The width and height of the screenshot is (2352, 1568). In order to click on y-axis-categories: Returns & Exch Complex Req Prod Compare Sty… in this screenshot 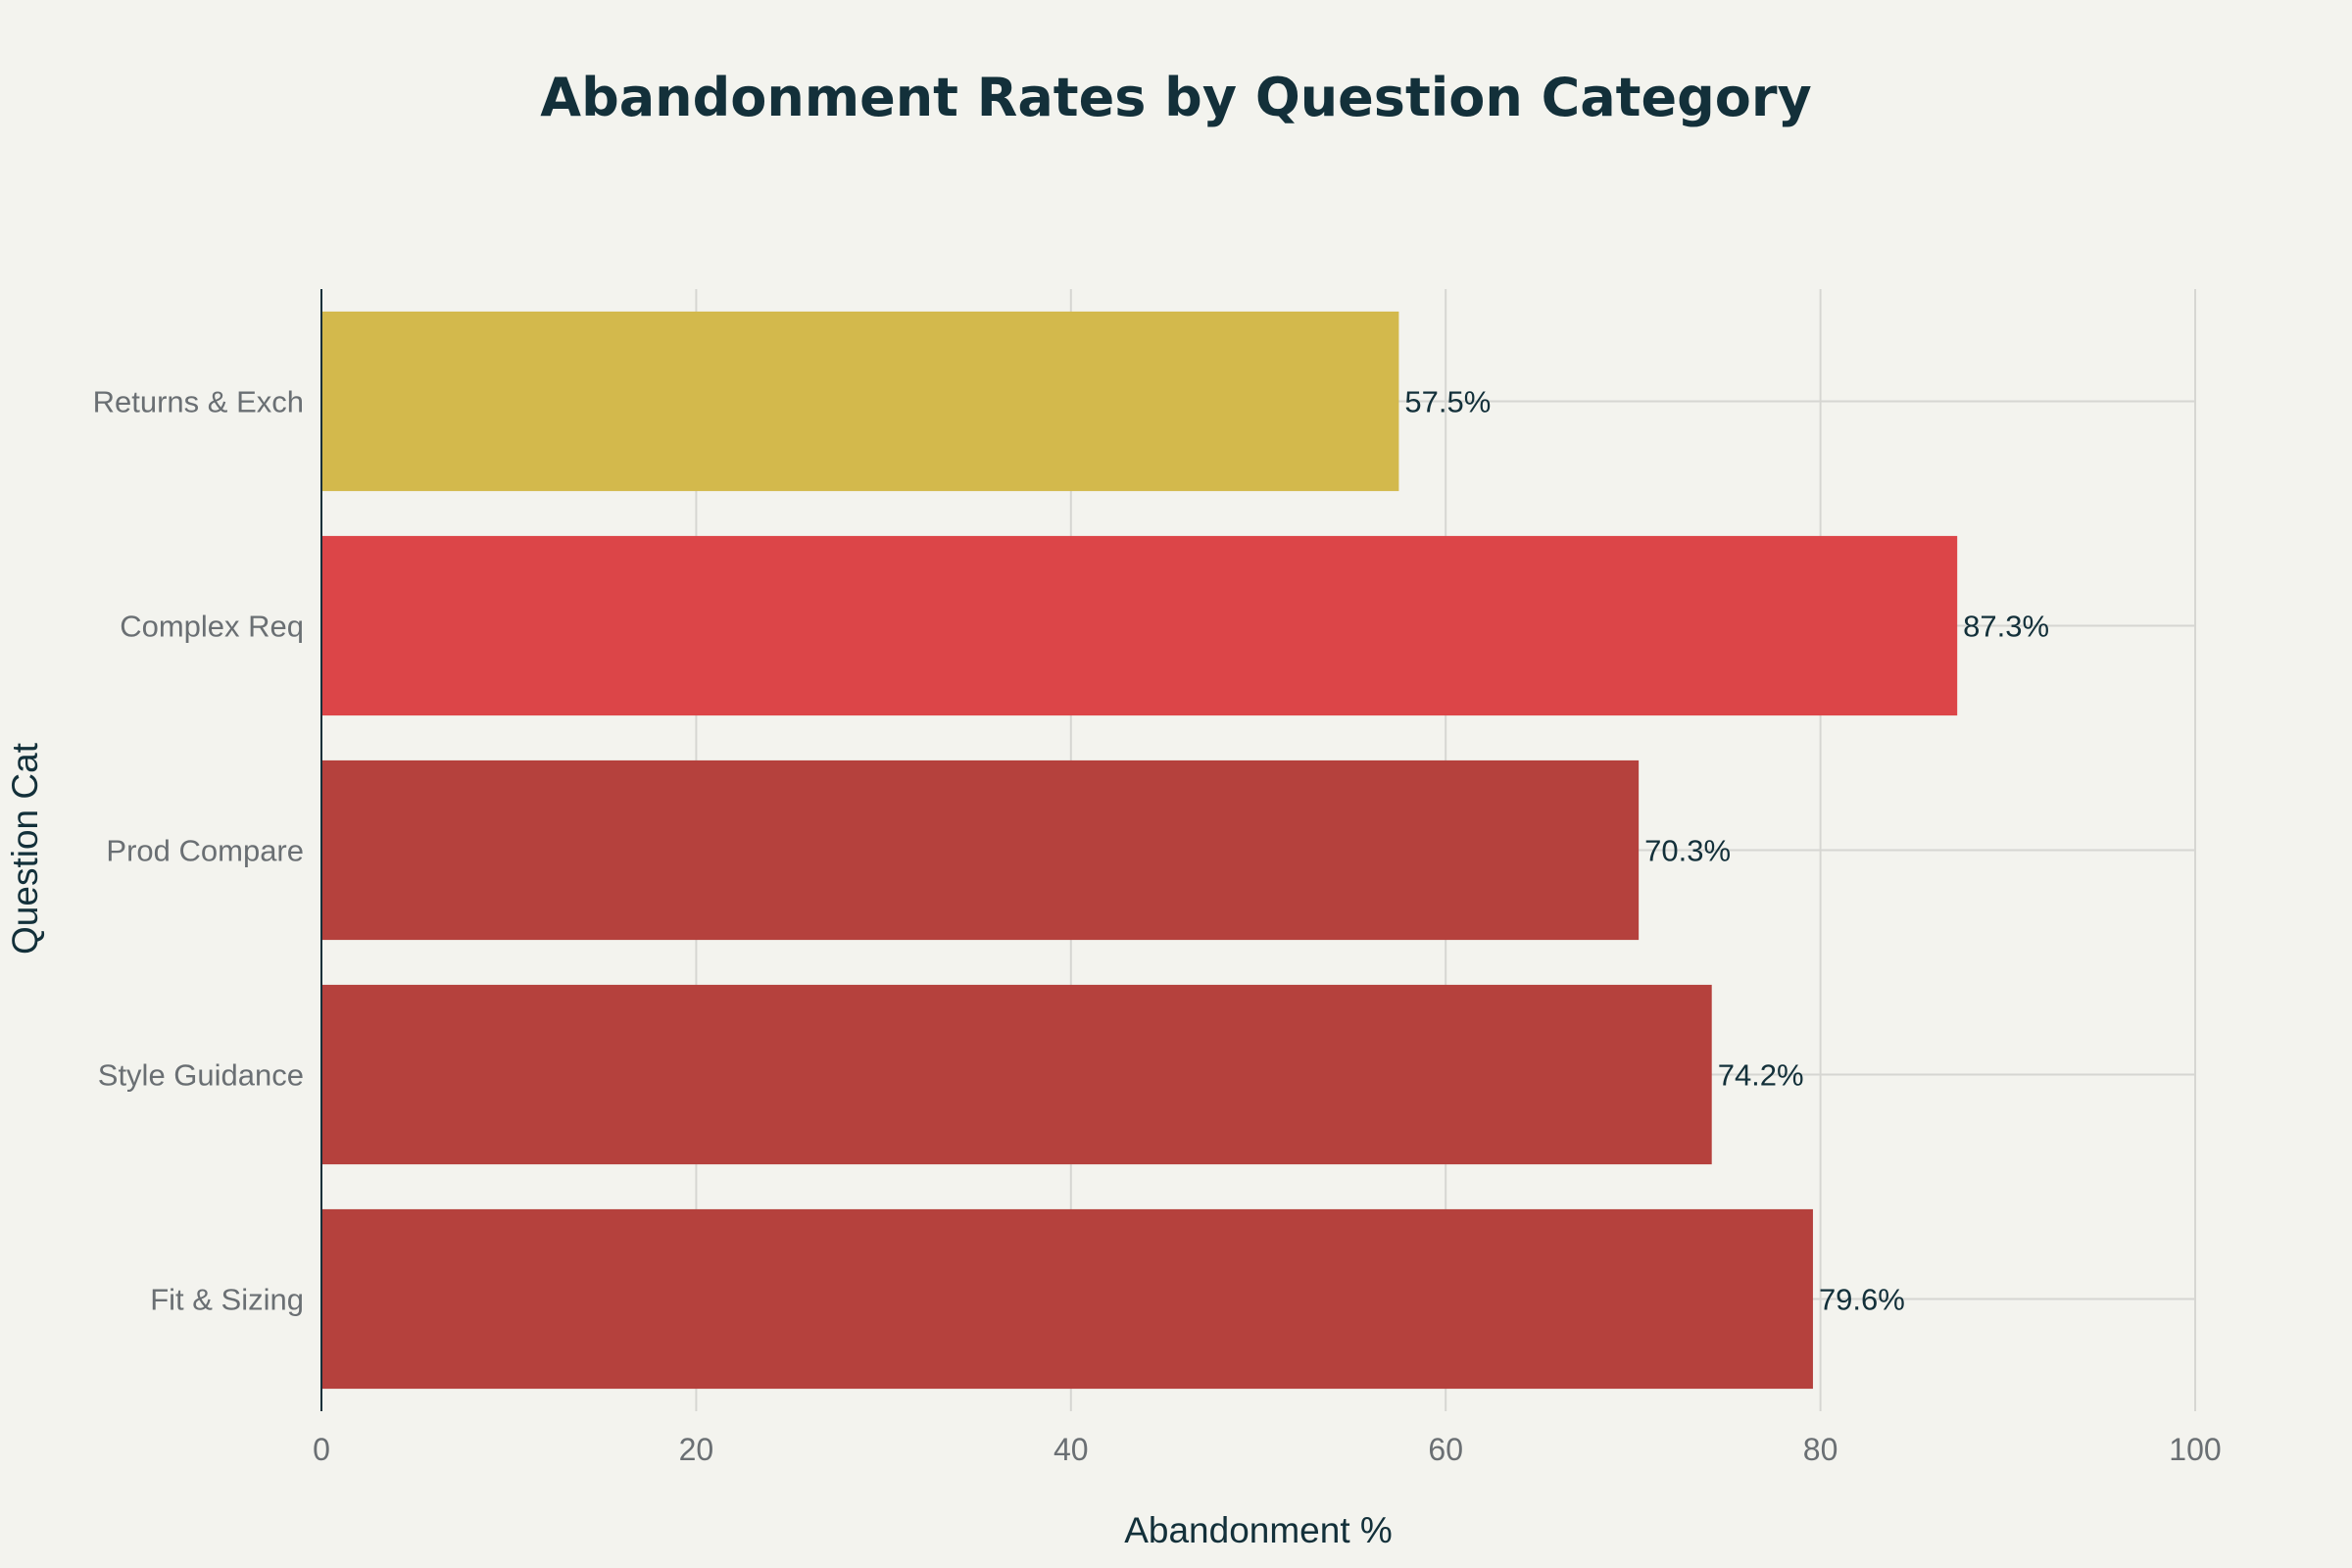, I will do `click(198, 851)`.